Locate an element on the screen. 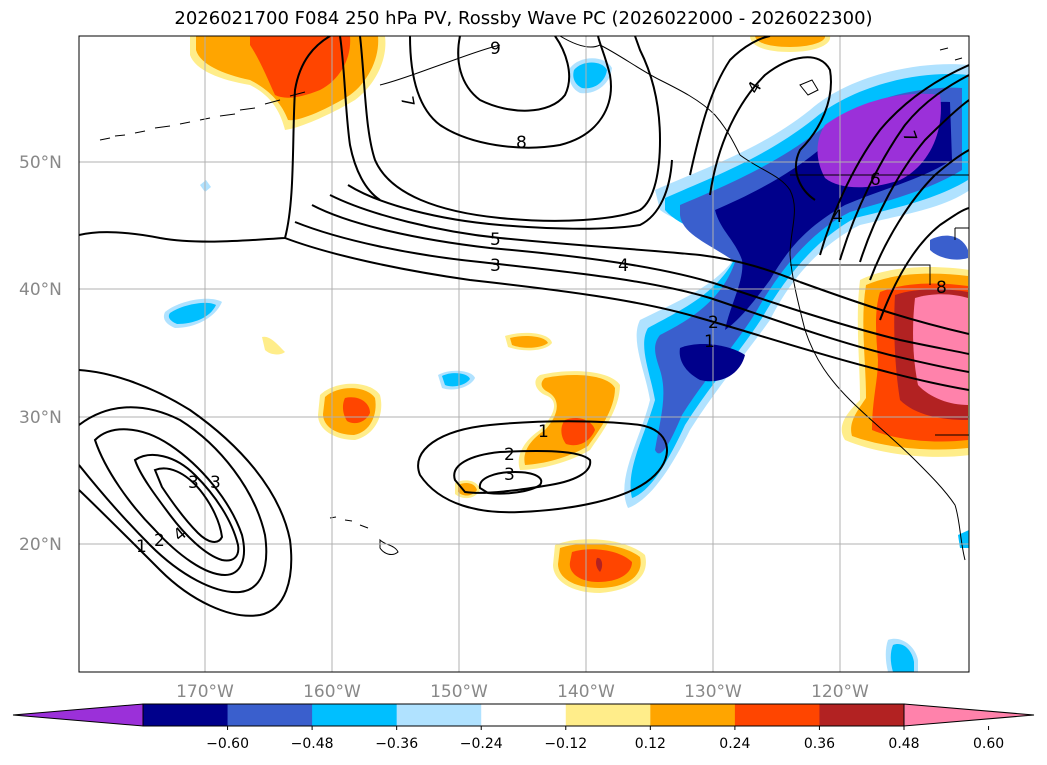 This screenshot has width=1047, height=765. contour-2-west-ring is located at coordinates (173, 500).